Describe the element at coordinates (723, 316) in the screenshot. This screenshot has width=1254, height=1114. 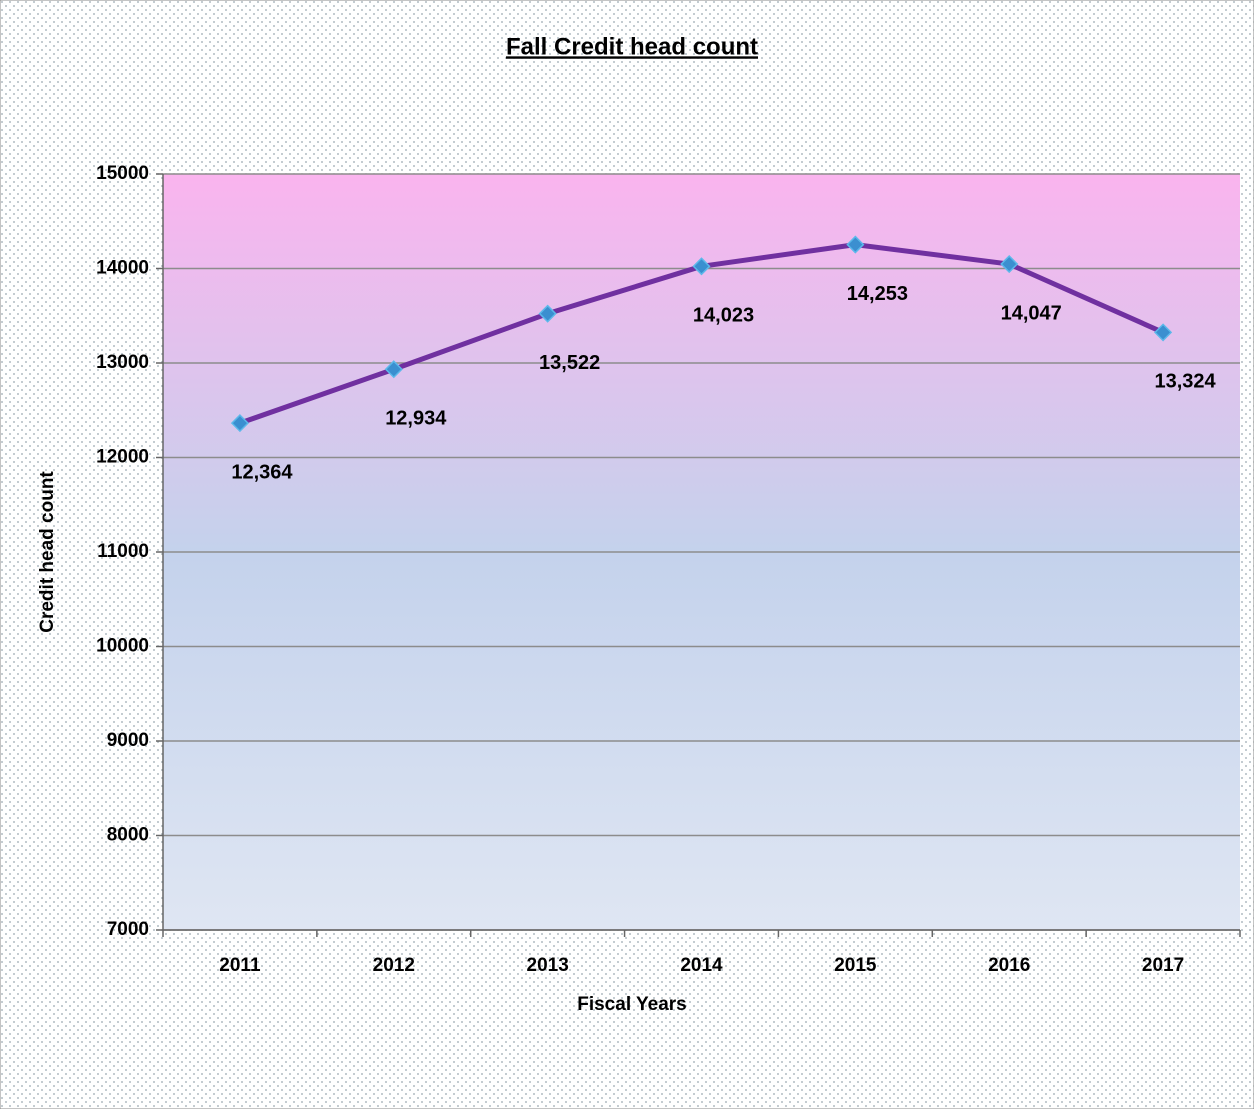
I see `data-label: 14,023` at that location.